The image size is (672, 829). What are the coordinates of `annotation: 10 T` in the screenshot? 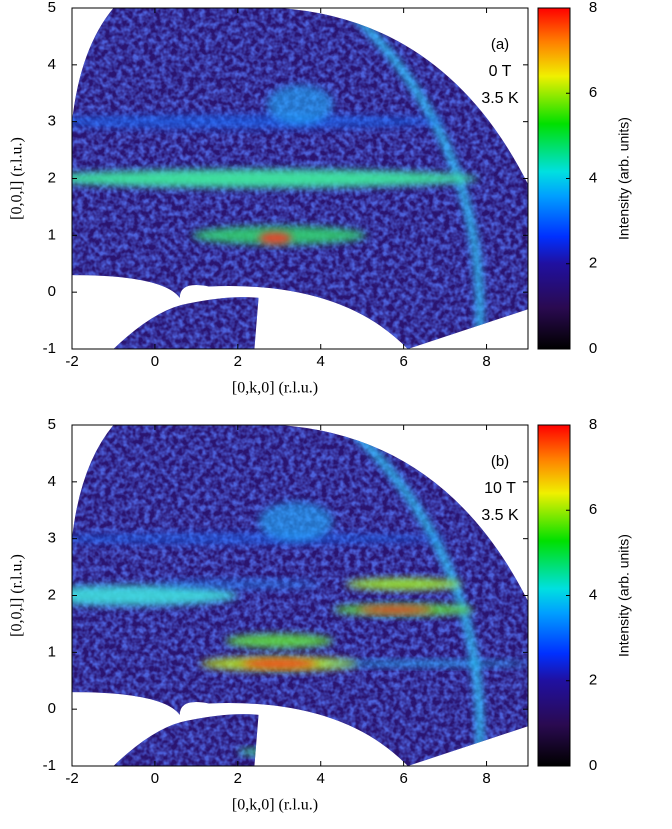 It's located at (500, 488).